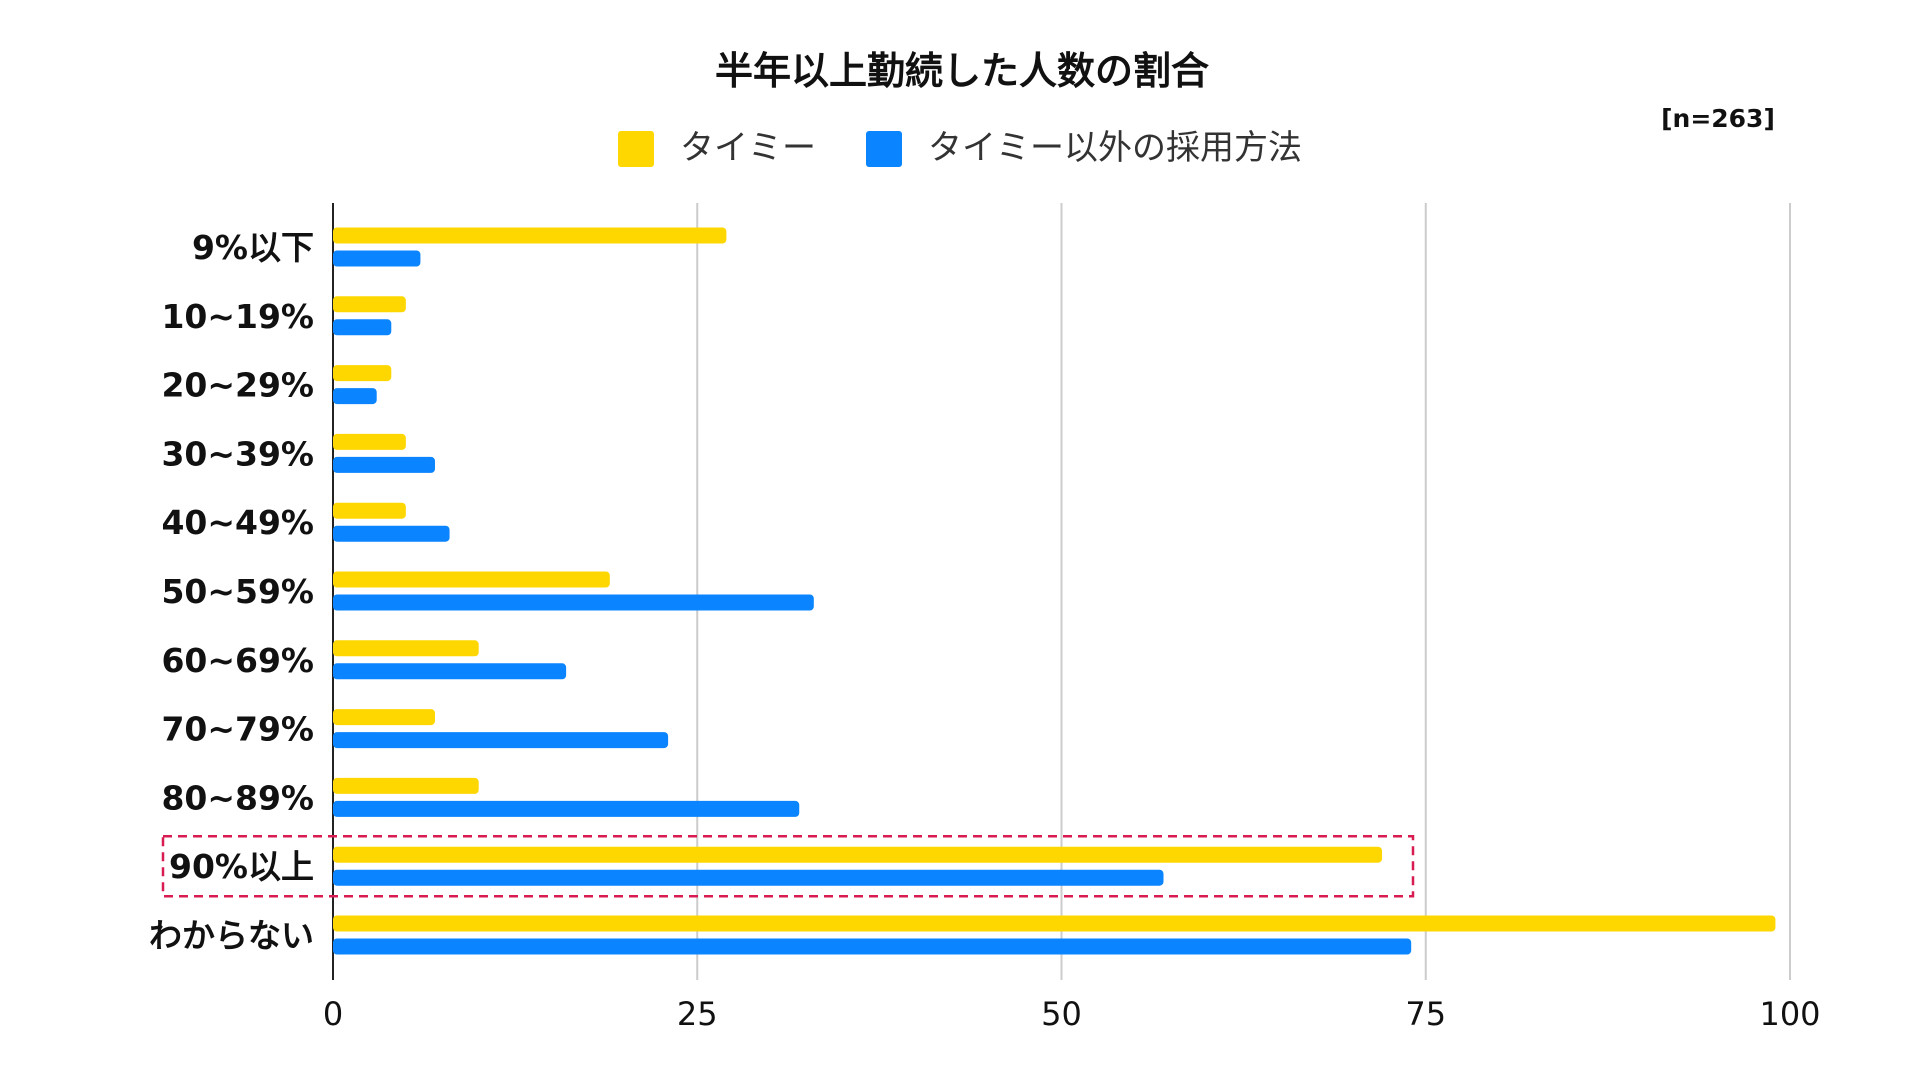 Image resolution: width=1920 pixels, height=1080 pixels. I want to click on category-label: 30~39%, so click(237, 453).